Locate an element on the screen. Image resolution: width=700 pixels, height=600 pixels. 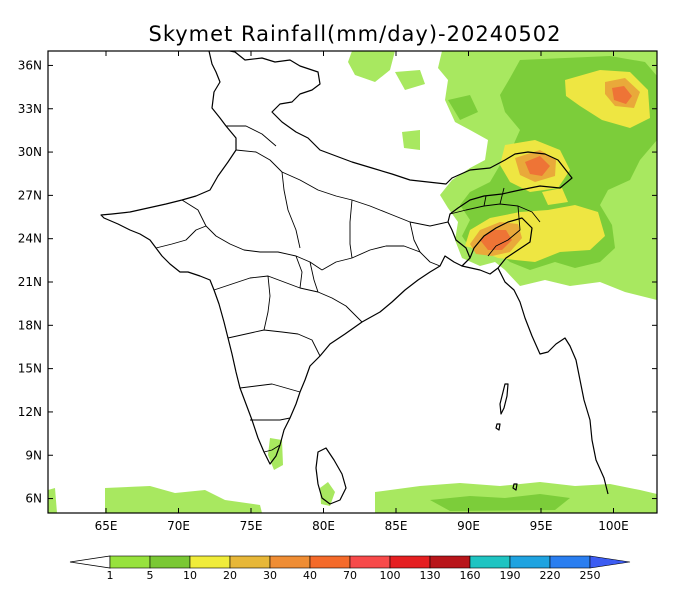
colorbar-label: 40 is located at coordinates (310, 575).